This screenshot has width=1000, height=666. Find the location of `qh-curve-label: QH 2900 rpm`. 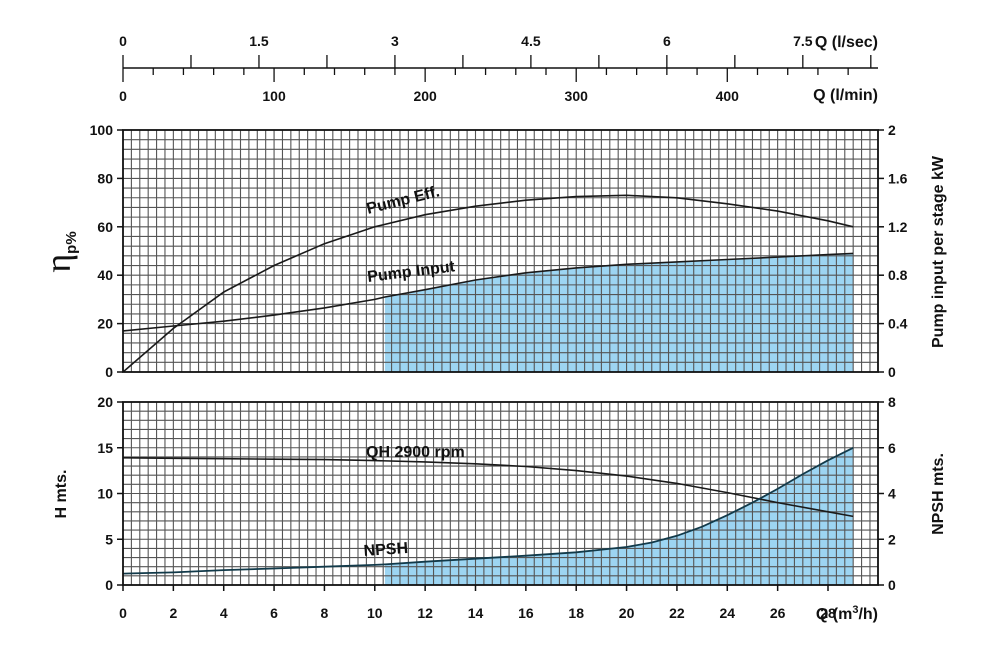

qh-curve-label: QH 2900 rpm is located at coordinates (415, 452).